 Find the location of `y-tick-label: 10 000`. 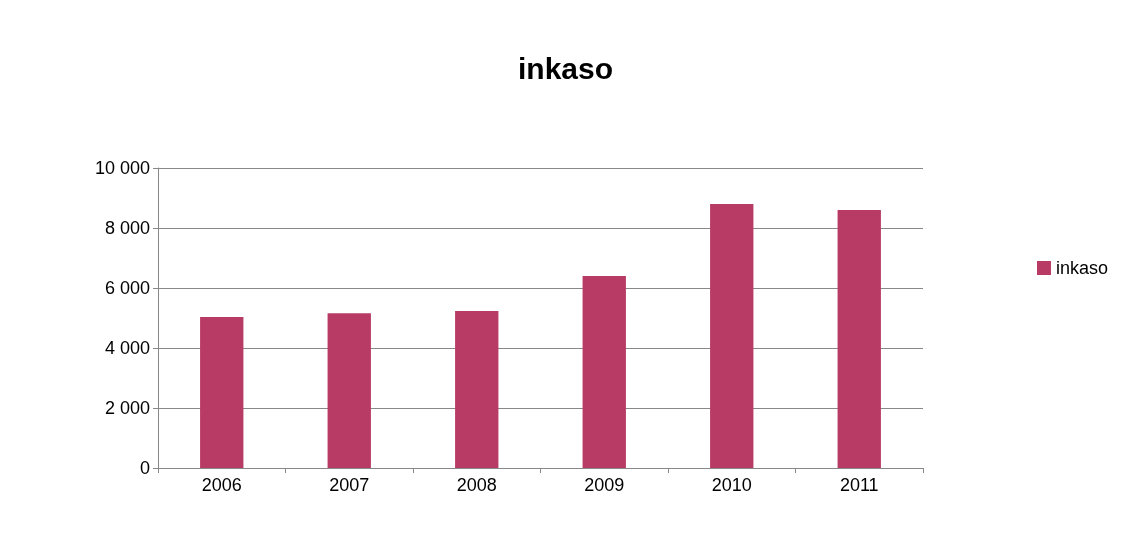

y-tick-label: 10 000 is located at coordinates (122, 168).